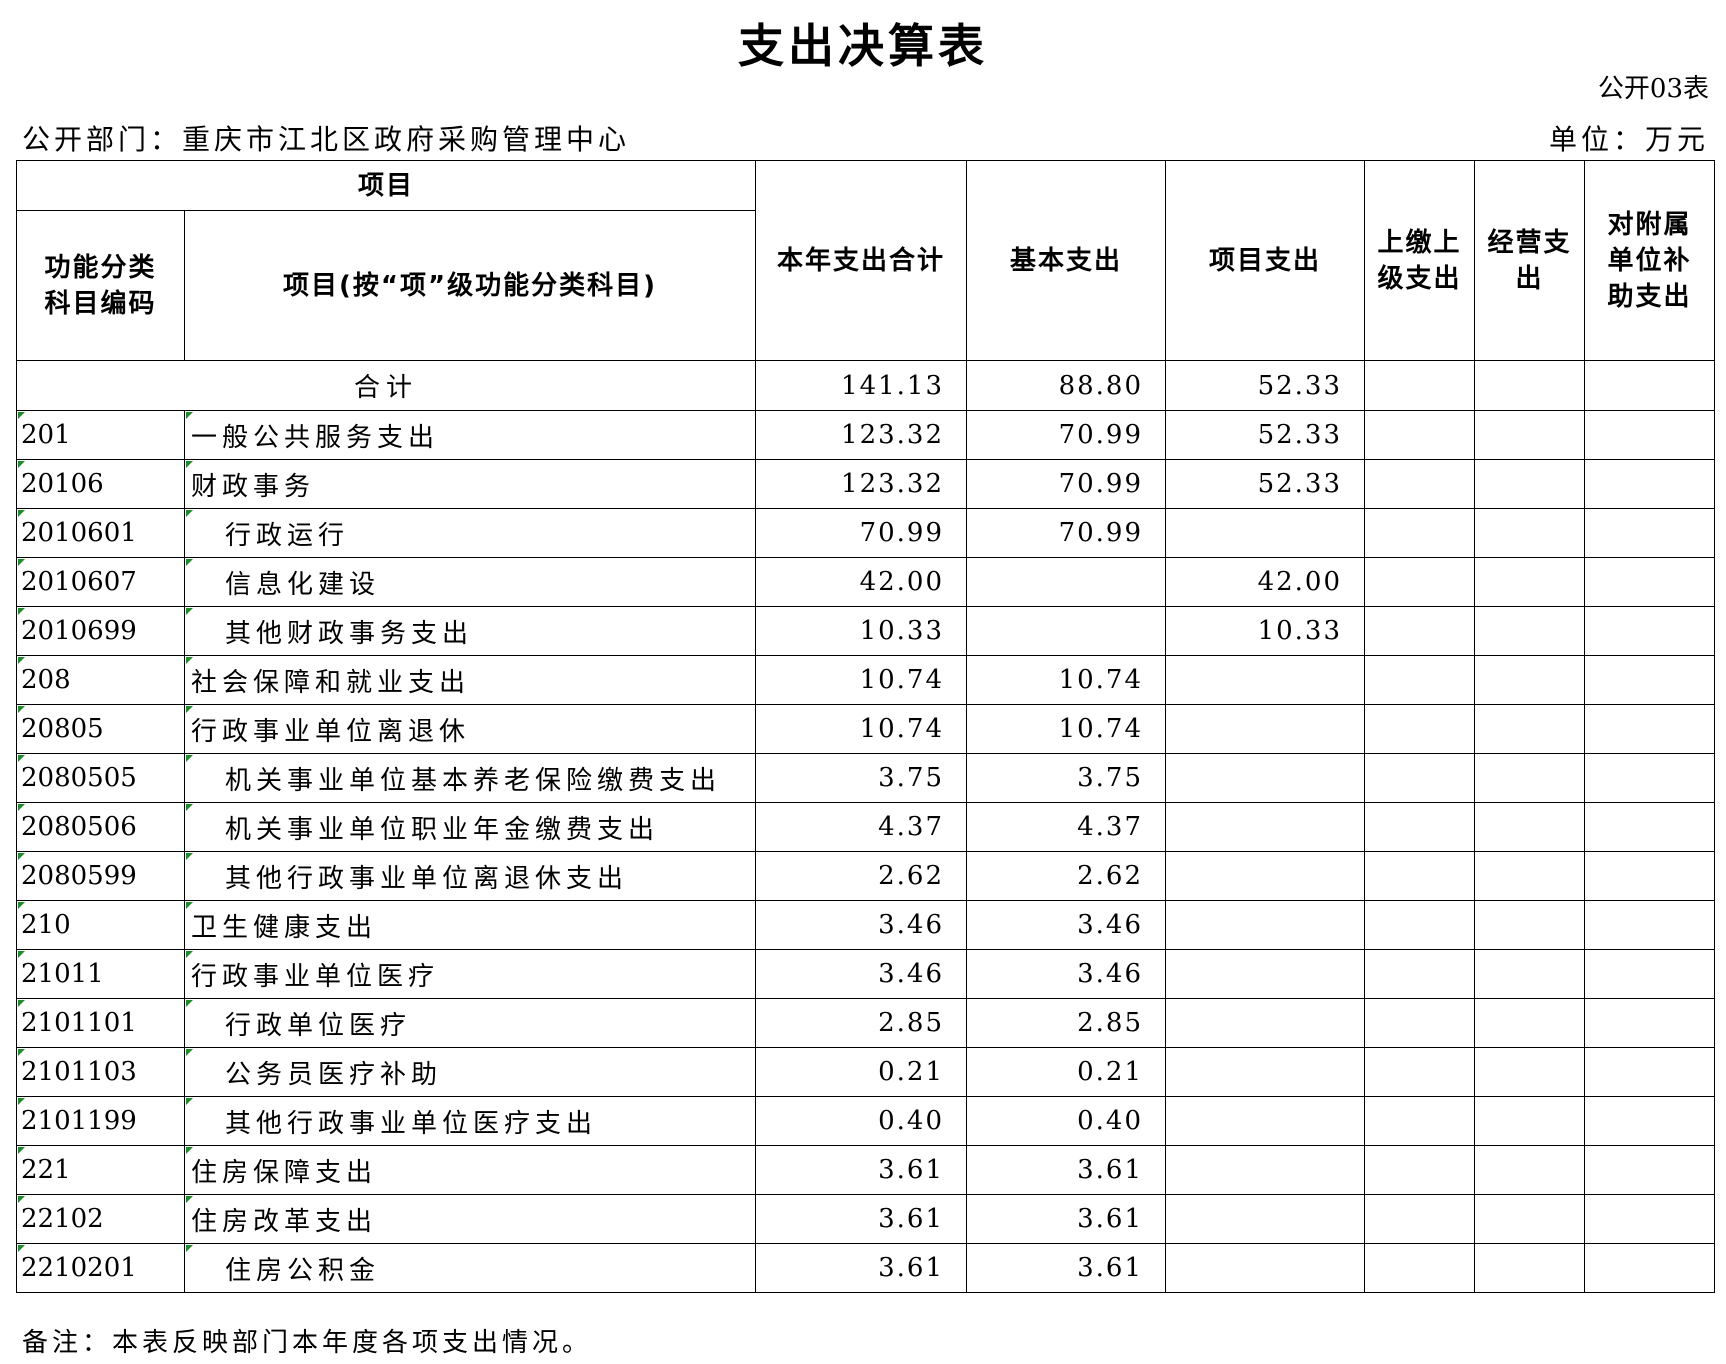 The image size is (1726, 1364). I want to click on row-name: 机关事业单位职业年金缴费支出, so click(470, 827).